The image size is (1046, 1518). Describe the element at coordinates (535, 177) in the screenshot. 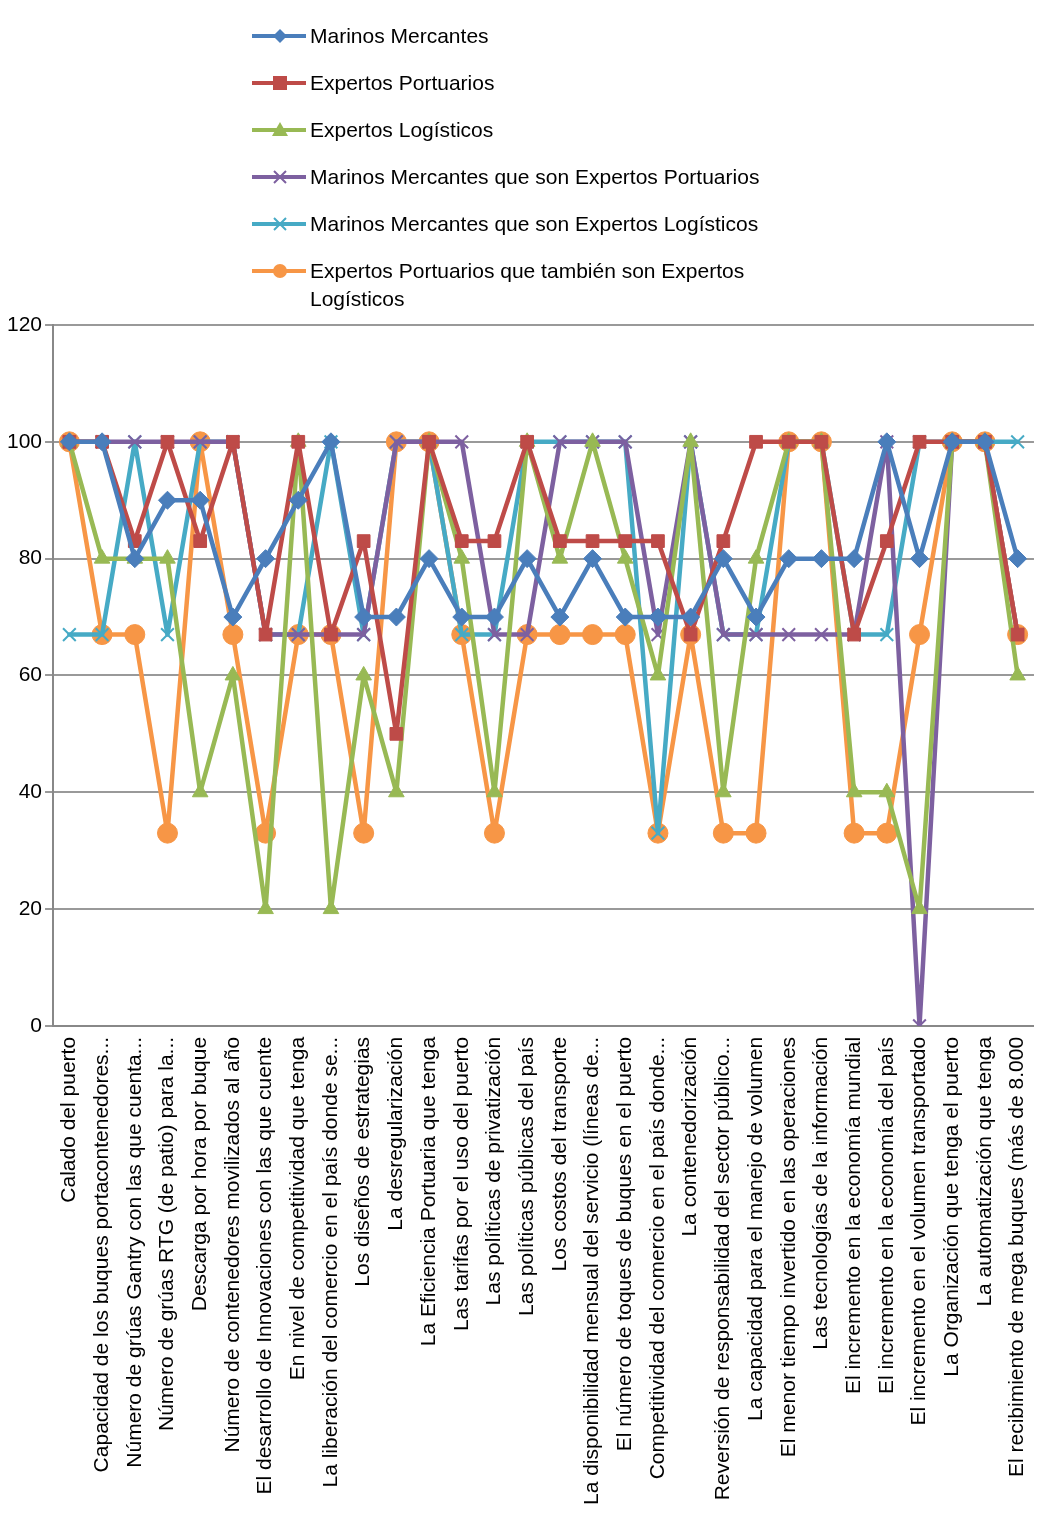

I see `legend-label: Marinos Mercantes que son Expertos Portuarios` at that location.